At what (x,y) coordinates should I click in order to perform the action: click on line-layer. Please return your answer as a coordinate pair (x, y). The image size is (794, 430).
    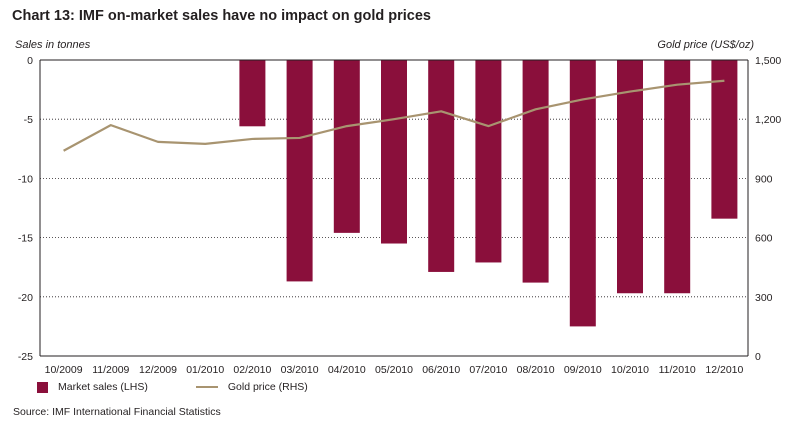
    Looking at the image, I should click on (394, 115).